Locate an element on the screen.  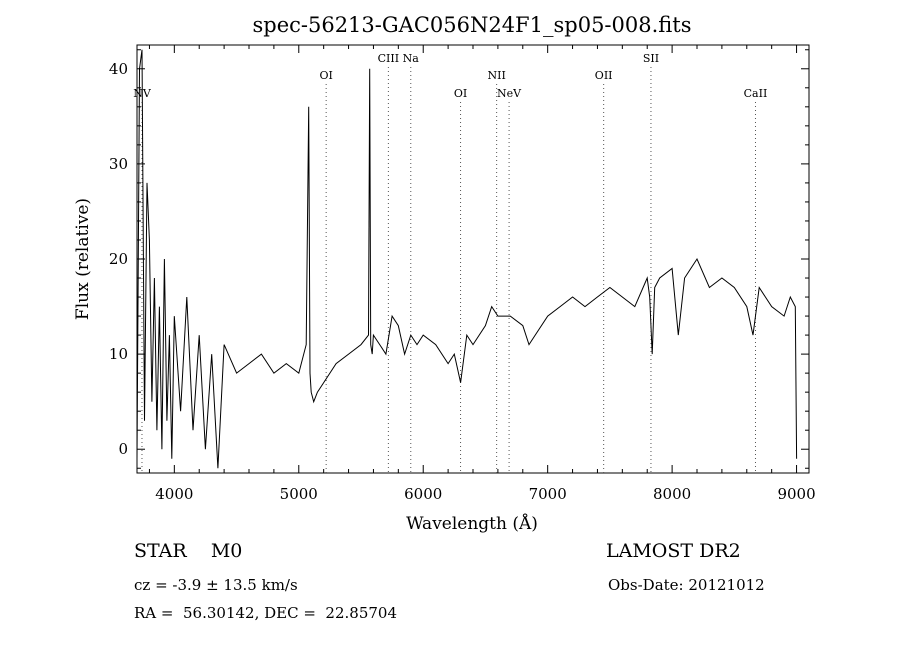
x-tick-label: 5000 is located at coordinates (299, 494).